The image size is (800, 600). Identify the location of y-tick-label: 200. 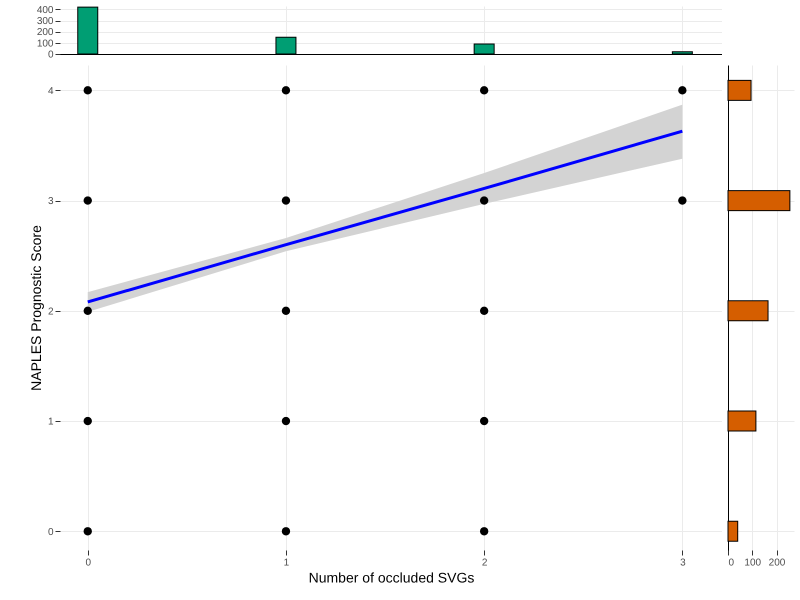
(45, 32).